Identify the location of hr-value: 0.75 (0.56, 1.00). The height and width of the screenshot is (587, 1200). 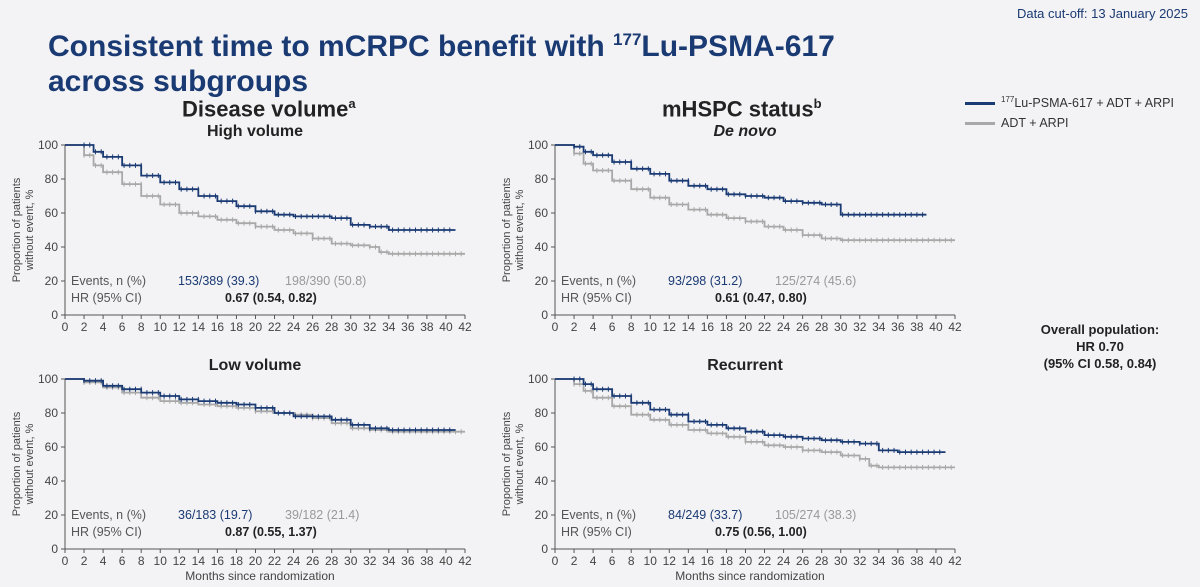
(761, 532).